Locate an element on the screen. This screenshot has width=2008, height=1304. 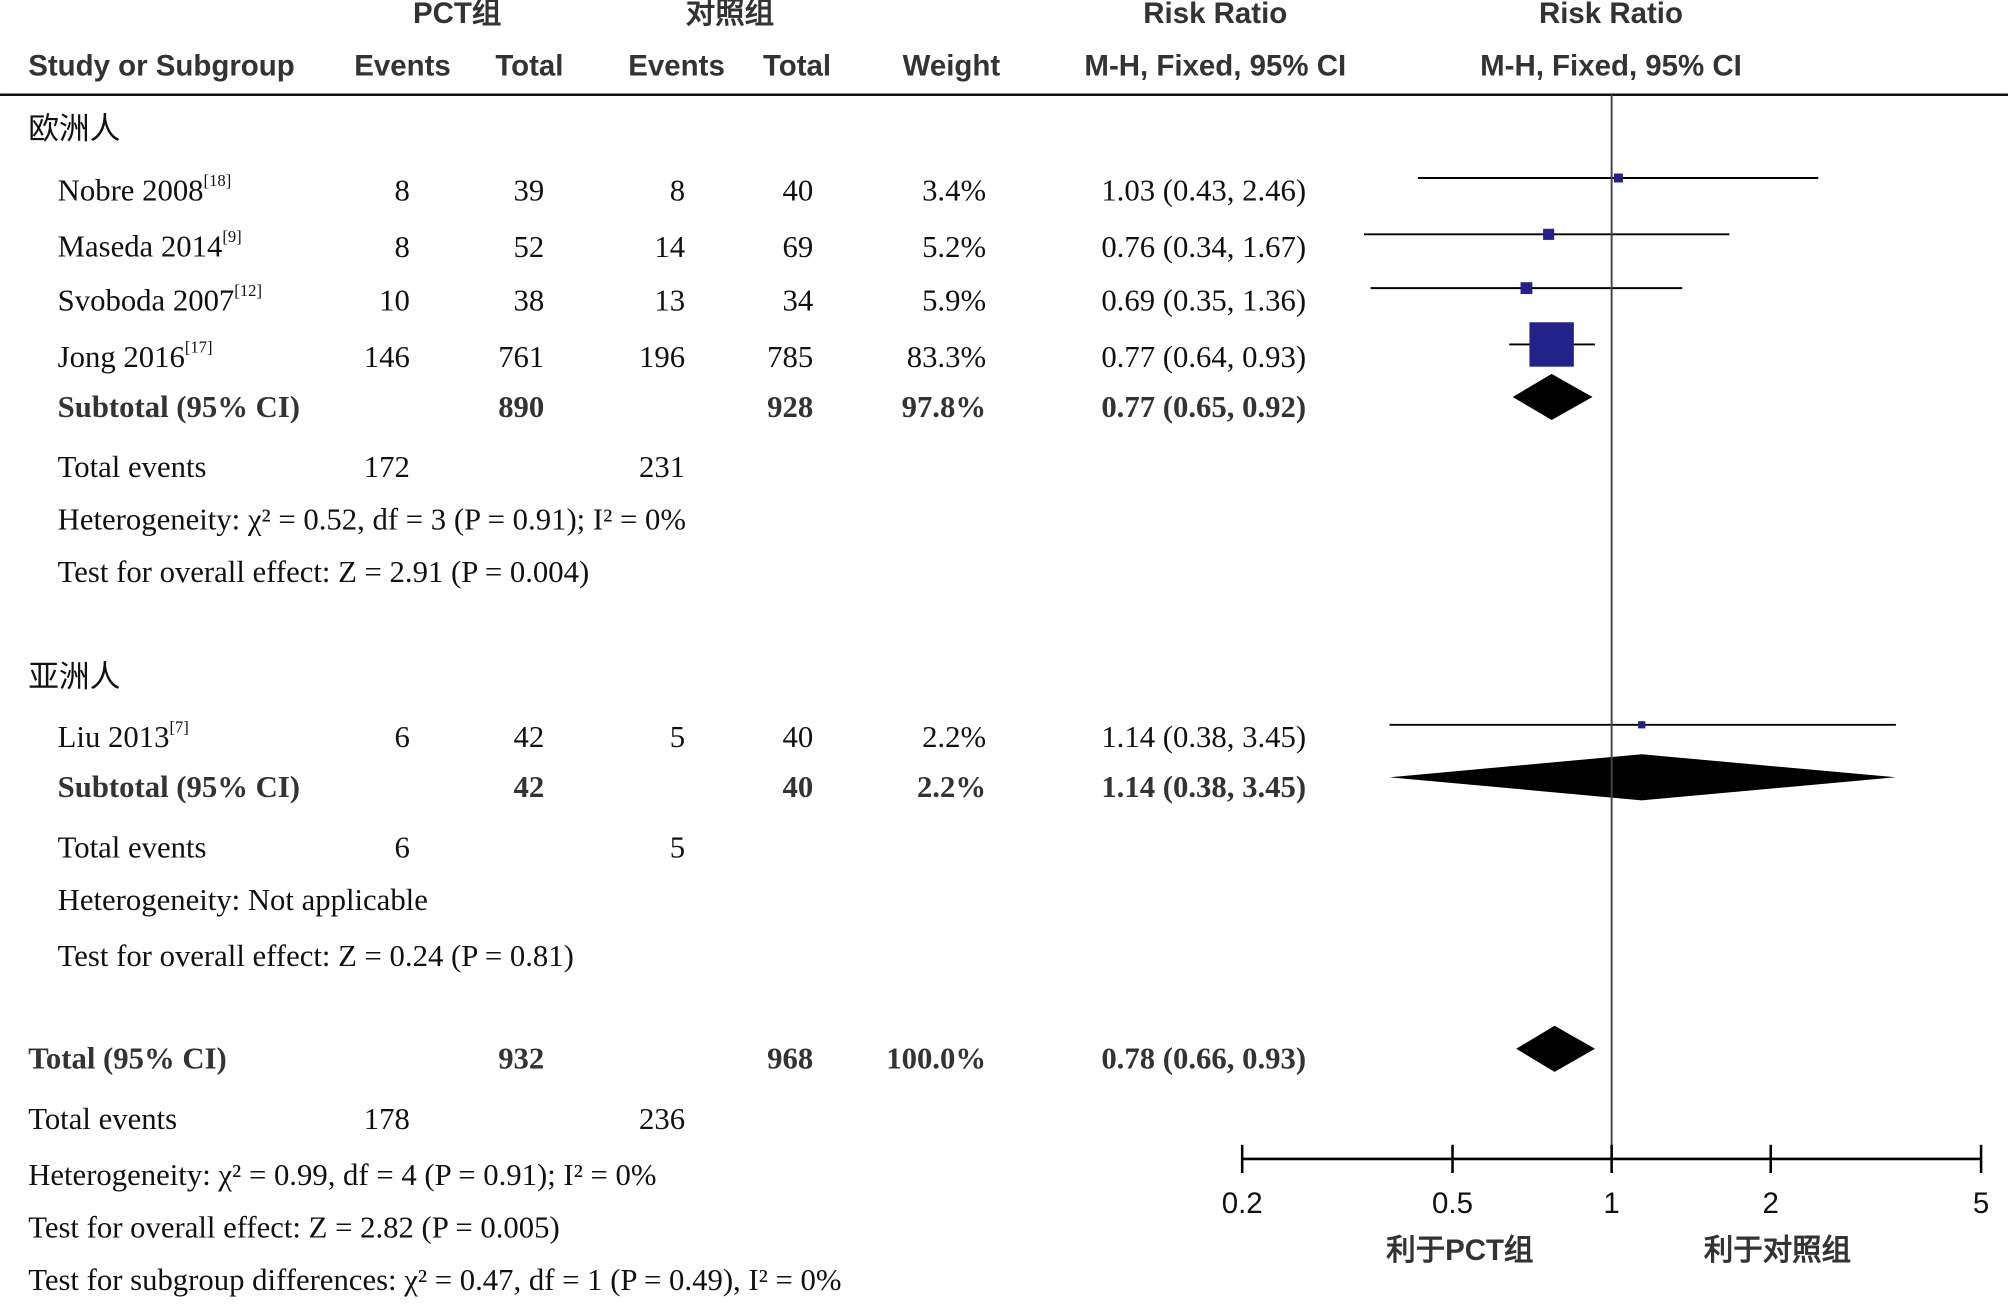
group-header: 对照组 is located at coordinates (730, 15).